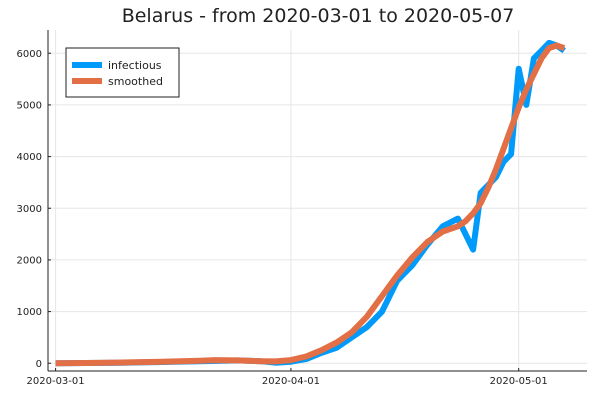 This screenshot has height=400, width=600. What do you see at coordinates (29, 105) in the screenshot?
I see `y-tick-label: 5000` at bounding box center [29, 105].